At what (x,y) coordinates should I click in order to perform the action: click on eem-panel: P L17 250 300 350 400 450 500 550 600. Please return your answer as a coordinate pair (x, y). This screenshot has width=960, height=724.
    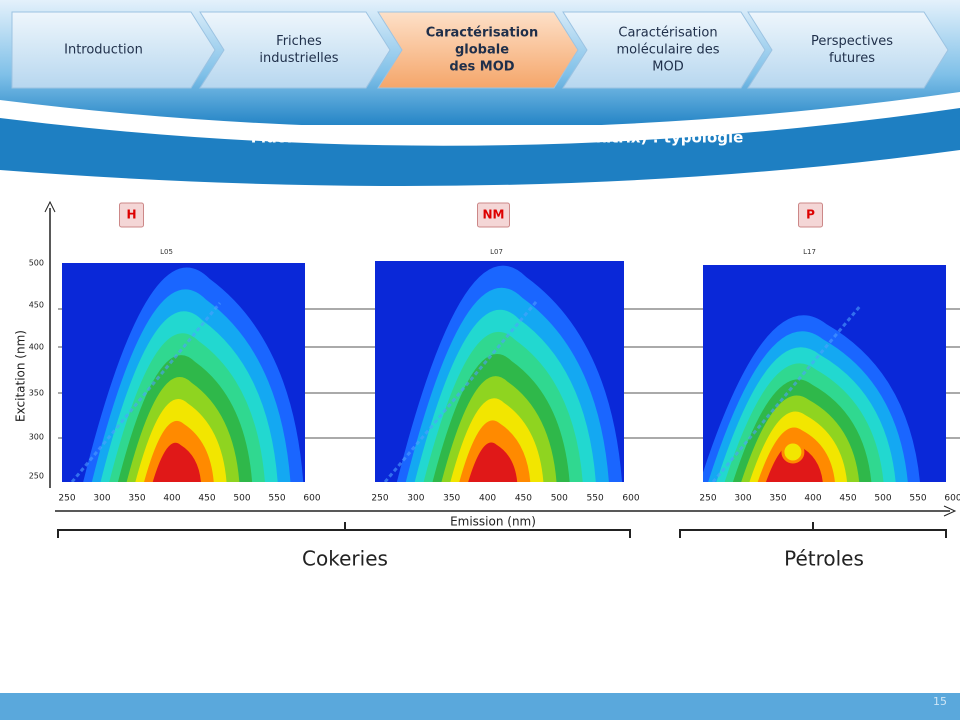
    Looking at the image, I should click on (829, 353).